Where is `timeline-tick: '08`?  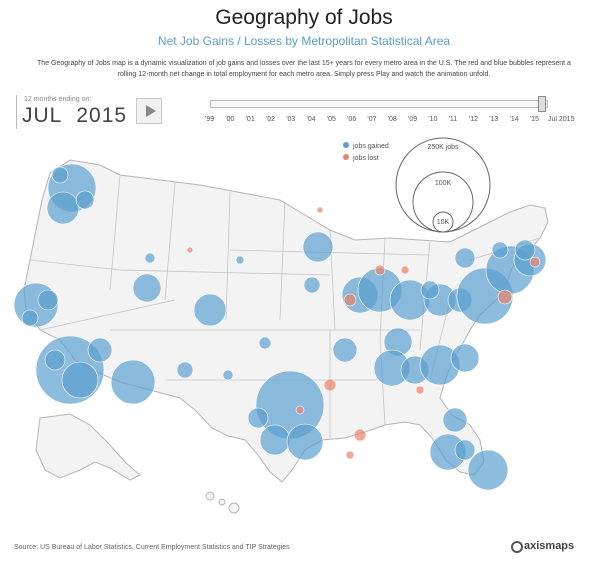 timeline-tick: '08 is located at coordinates (392, 119).